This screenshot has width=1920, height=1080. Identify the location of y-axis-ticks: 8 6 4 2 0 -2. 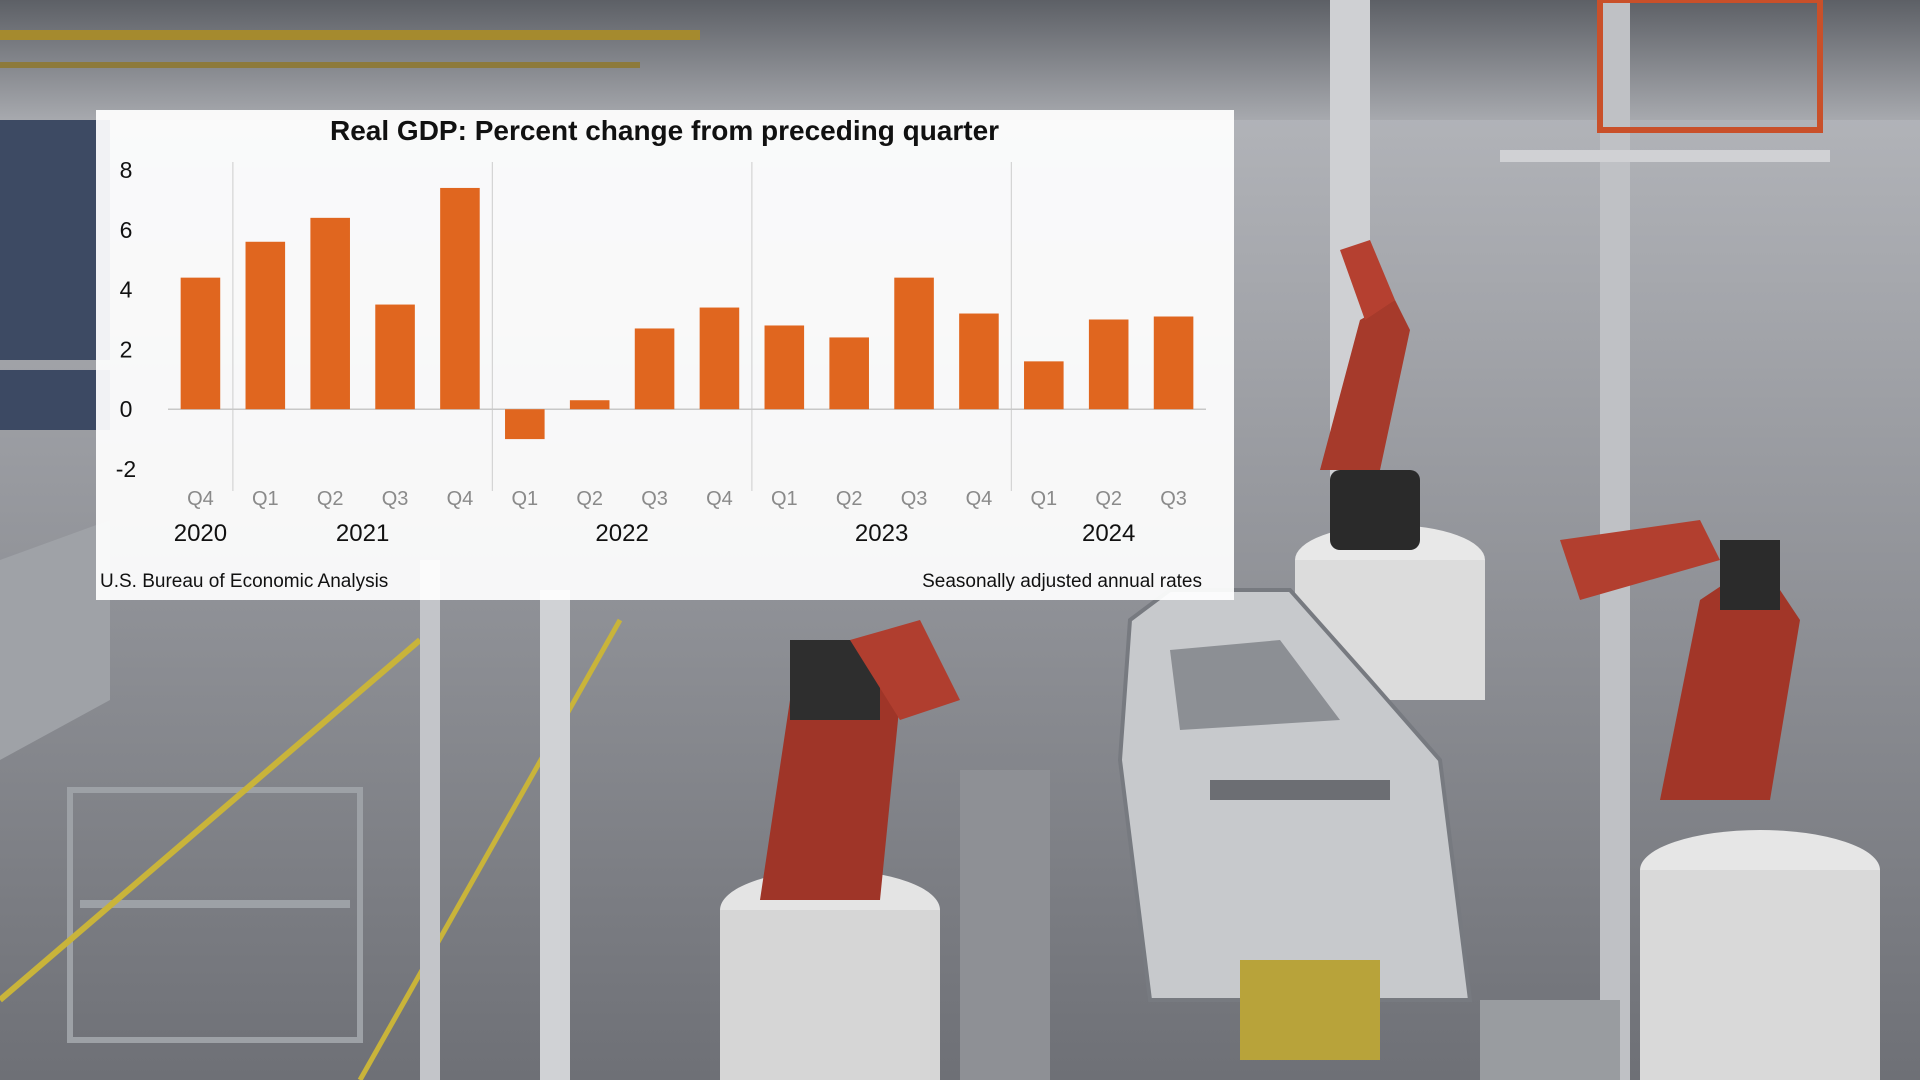
(126, 319).